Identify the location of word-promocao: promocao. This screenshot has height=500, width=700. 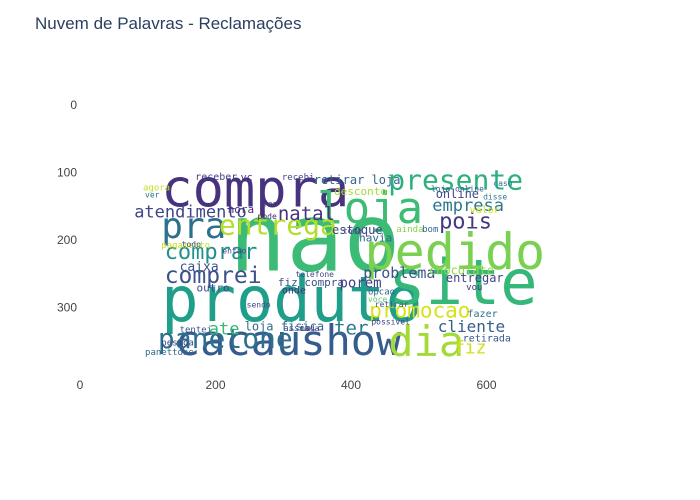
(419, 311).